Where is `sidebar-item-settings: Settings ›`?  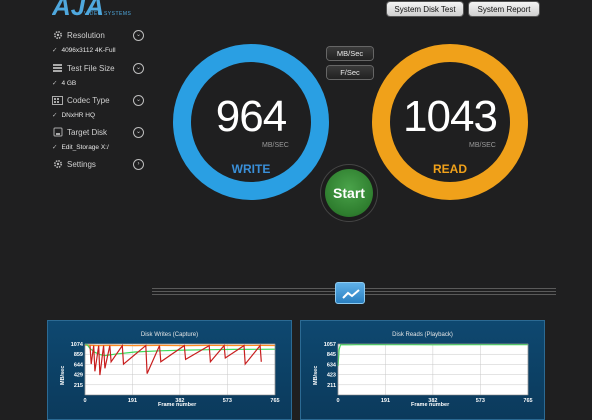 sidebar-item-settings: Settings › is located at coordinates (98, 164).